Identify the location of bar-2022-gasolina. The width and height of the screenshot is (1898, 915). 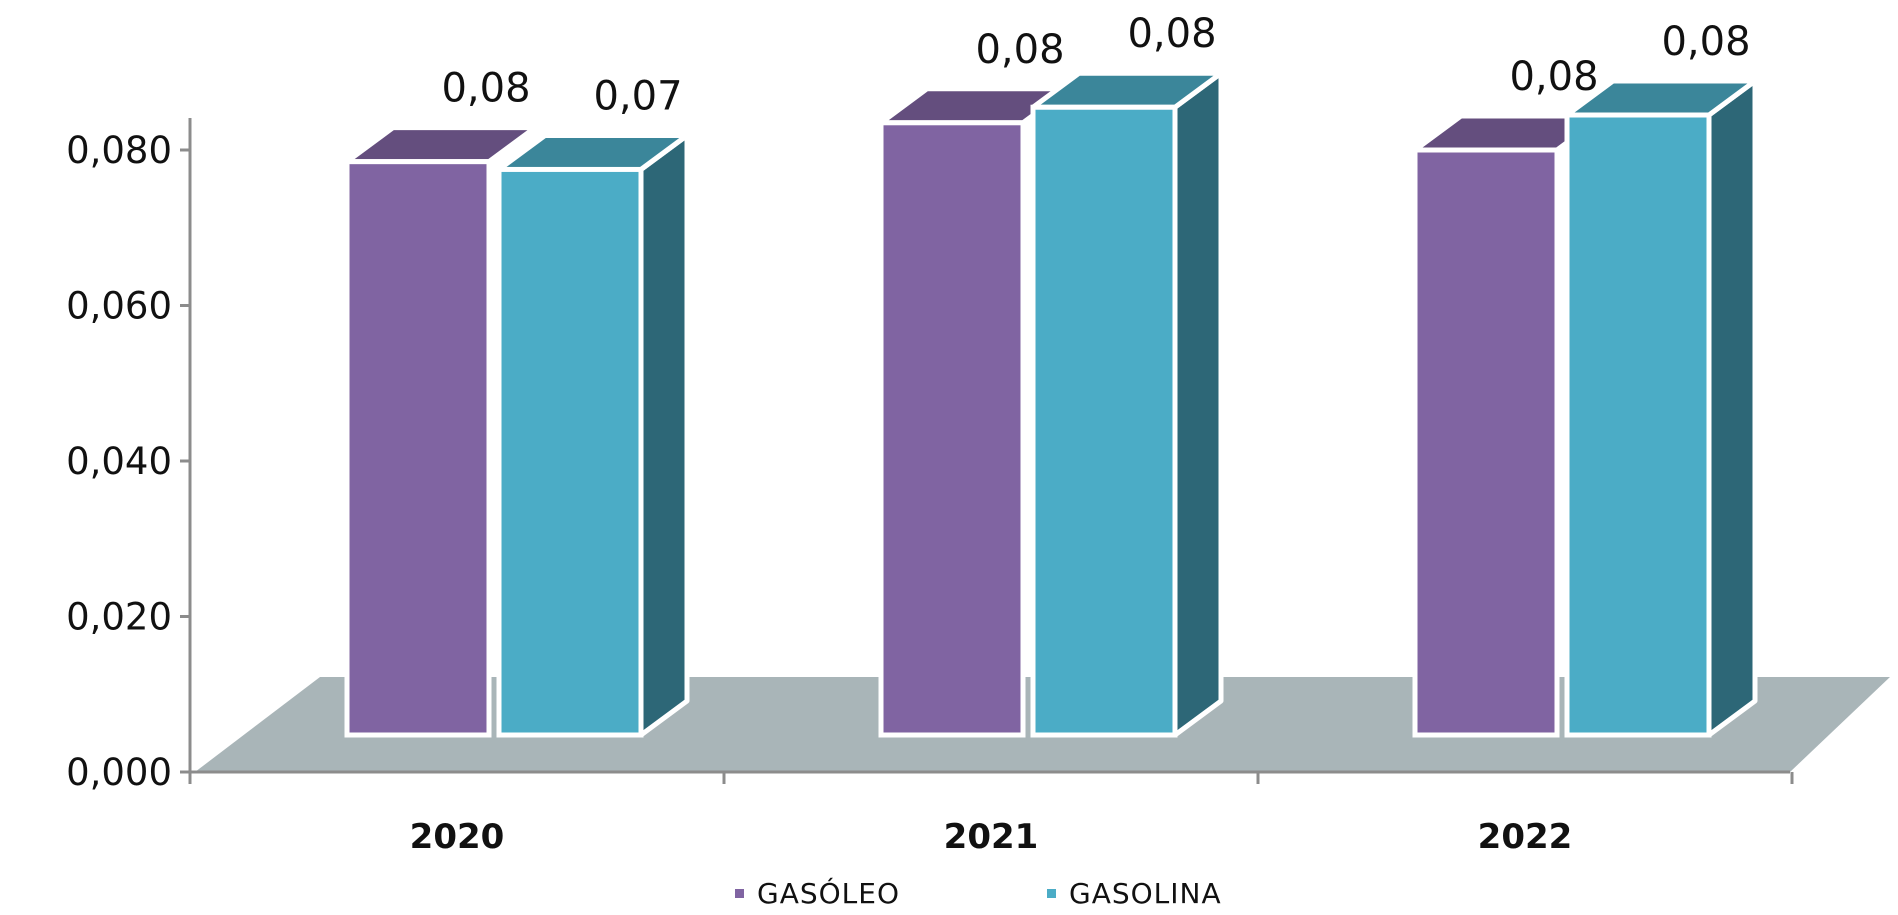
(1661, 408).